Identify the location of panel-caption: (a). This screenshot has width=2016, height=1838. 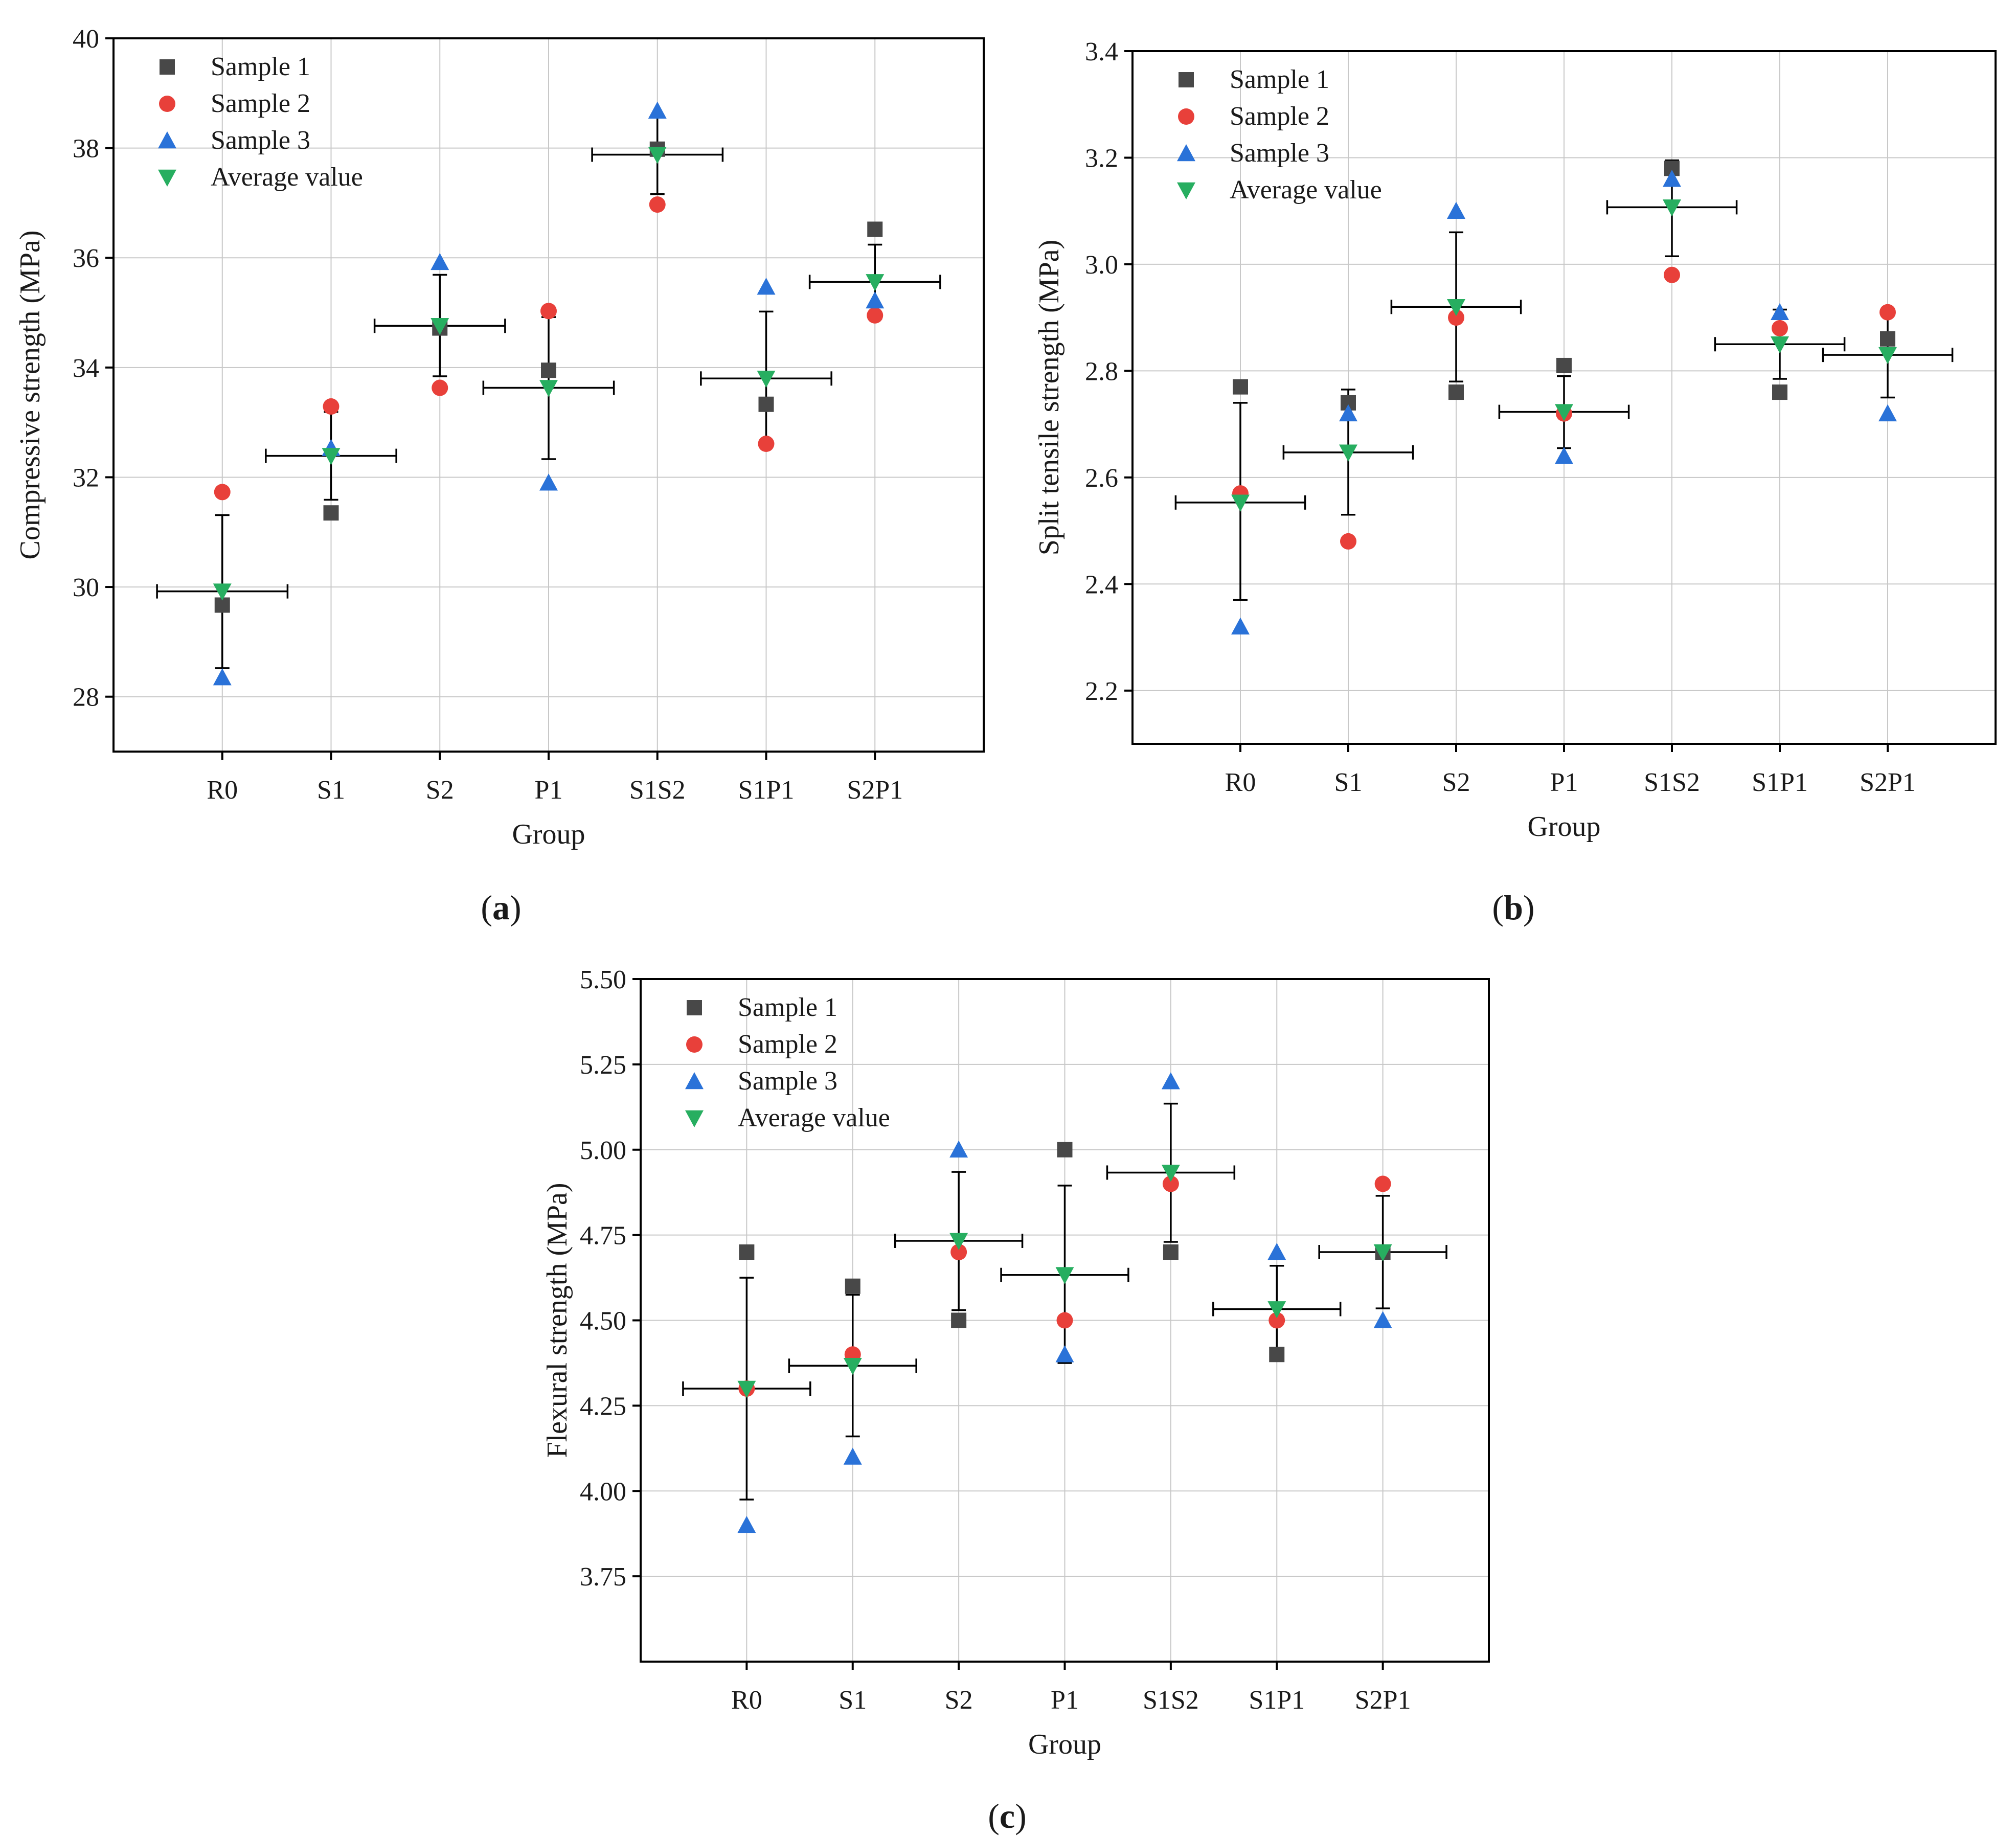
(501, 907).